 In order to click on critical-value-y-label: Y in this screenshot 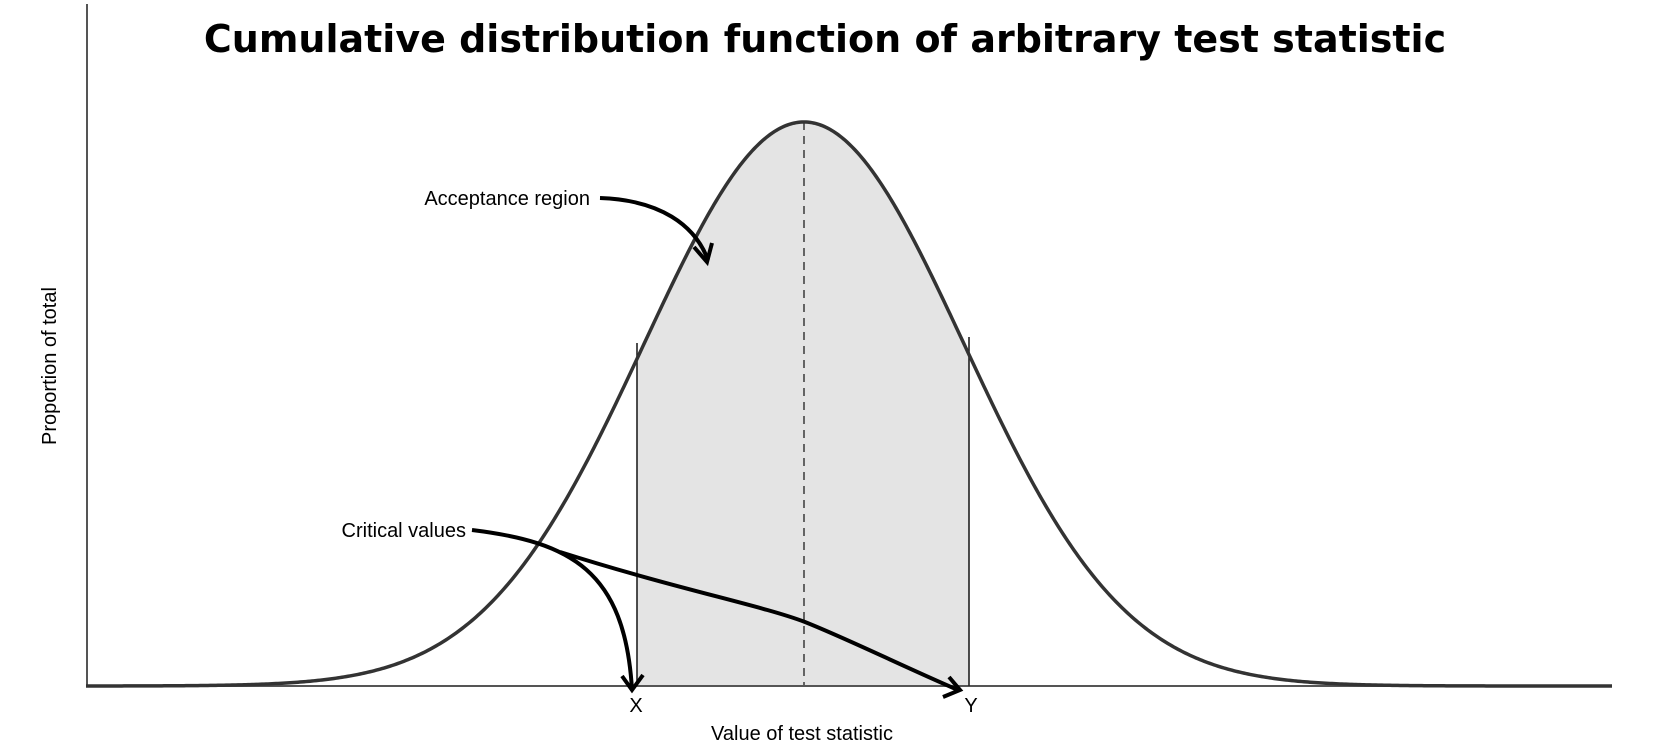, I will do `click(970, 706)`.